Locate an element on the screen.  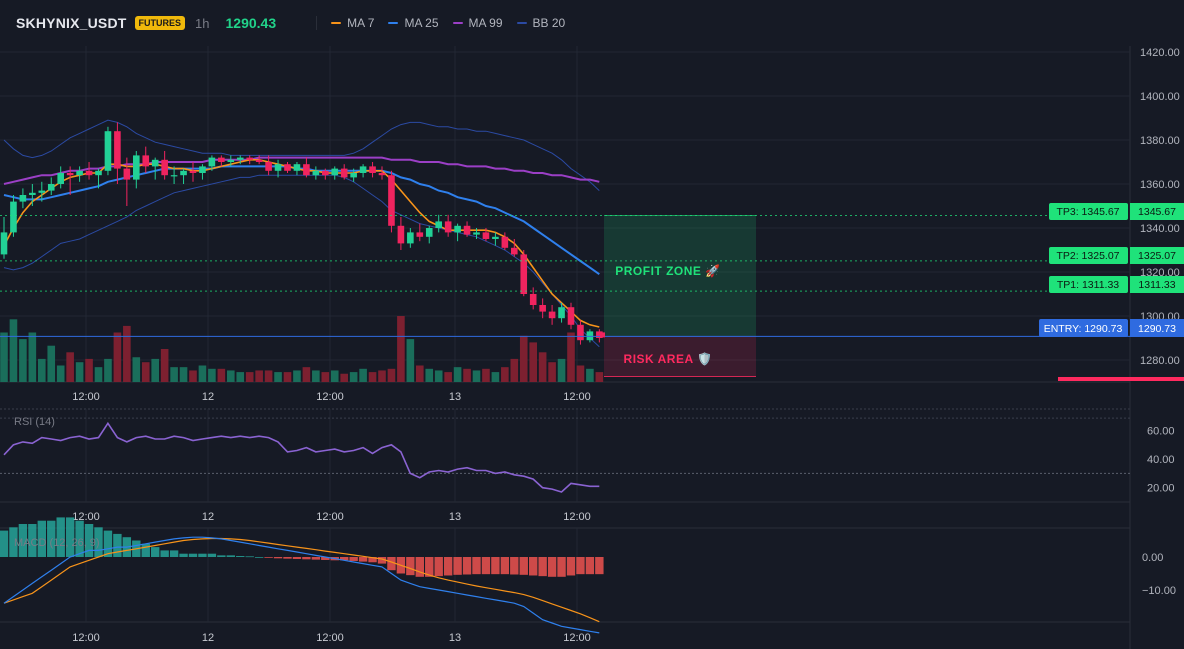
price-tick-label: 1420.00 is located at coordinates (1160, 53).